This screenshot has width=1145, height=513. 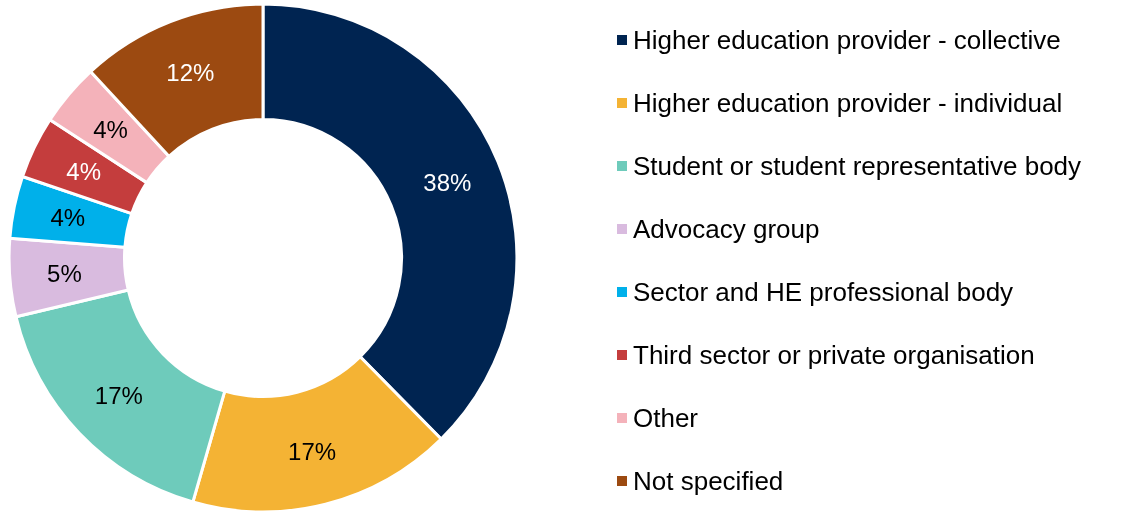 What do you see at coordinates (823, 292) in the screenshot?
I see `legend-label: Sector and HE professional body` at bounding box center [823, 292].